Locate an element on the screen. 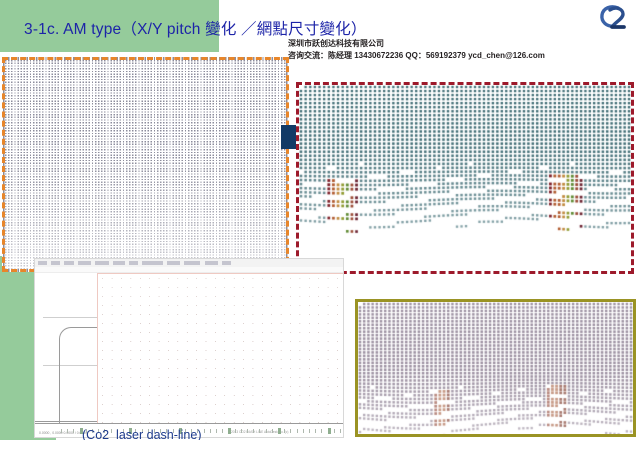  am-screen-dense-grid-panel is located at coordinates (495, 368).